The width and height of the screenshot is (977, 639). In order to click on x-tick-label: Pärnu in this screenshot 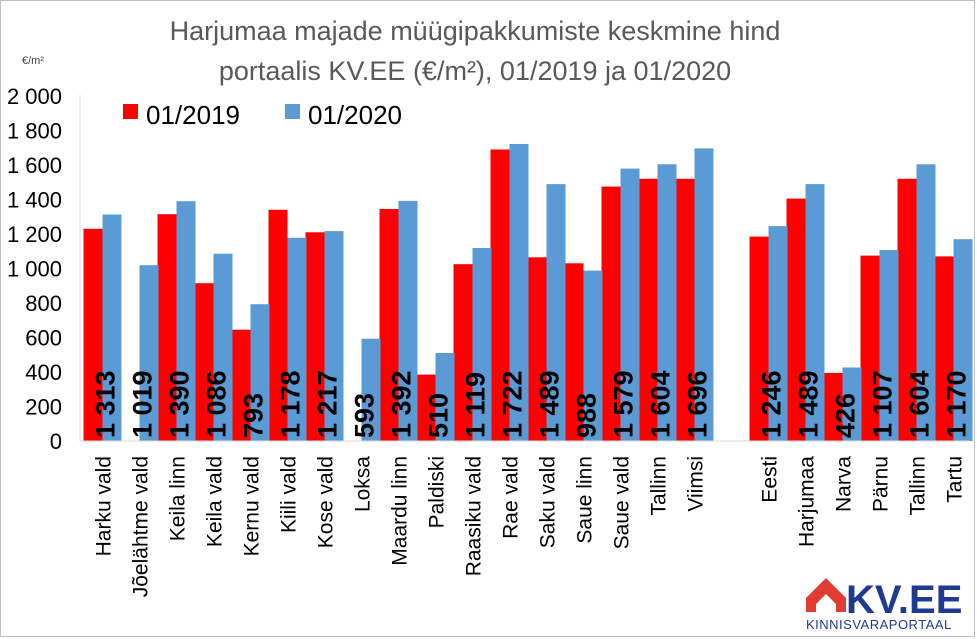, I will do `click(881, 484)`.